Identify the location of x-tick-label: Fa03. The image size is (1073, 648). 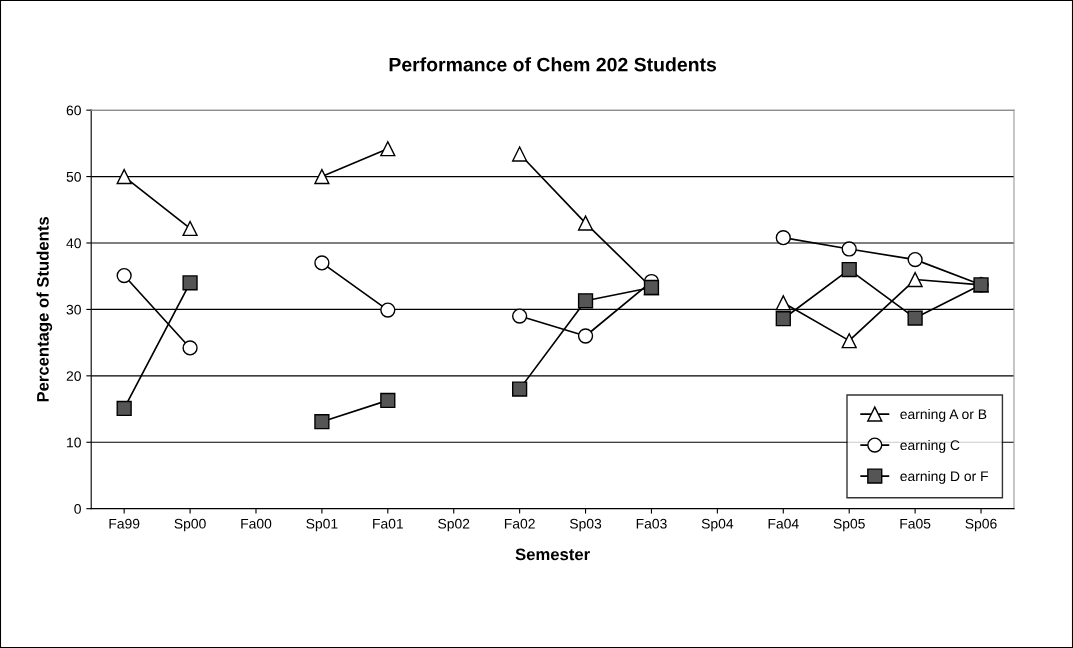
(651, 523).